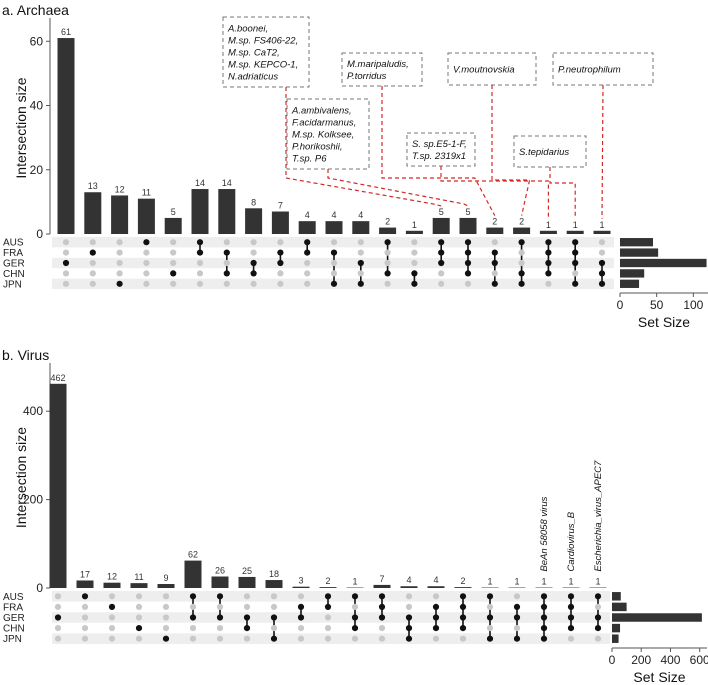 The image size is (708, 685). What do you see at coordinates (37, 41) in the screenshot?
I see `y-tick-label: 60` at bounding box center [37, 41].